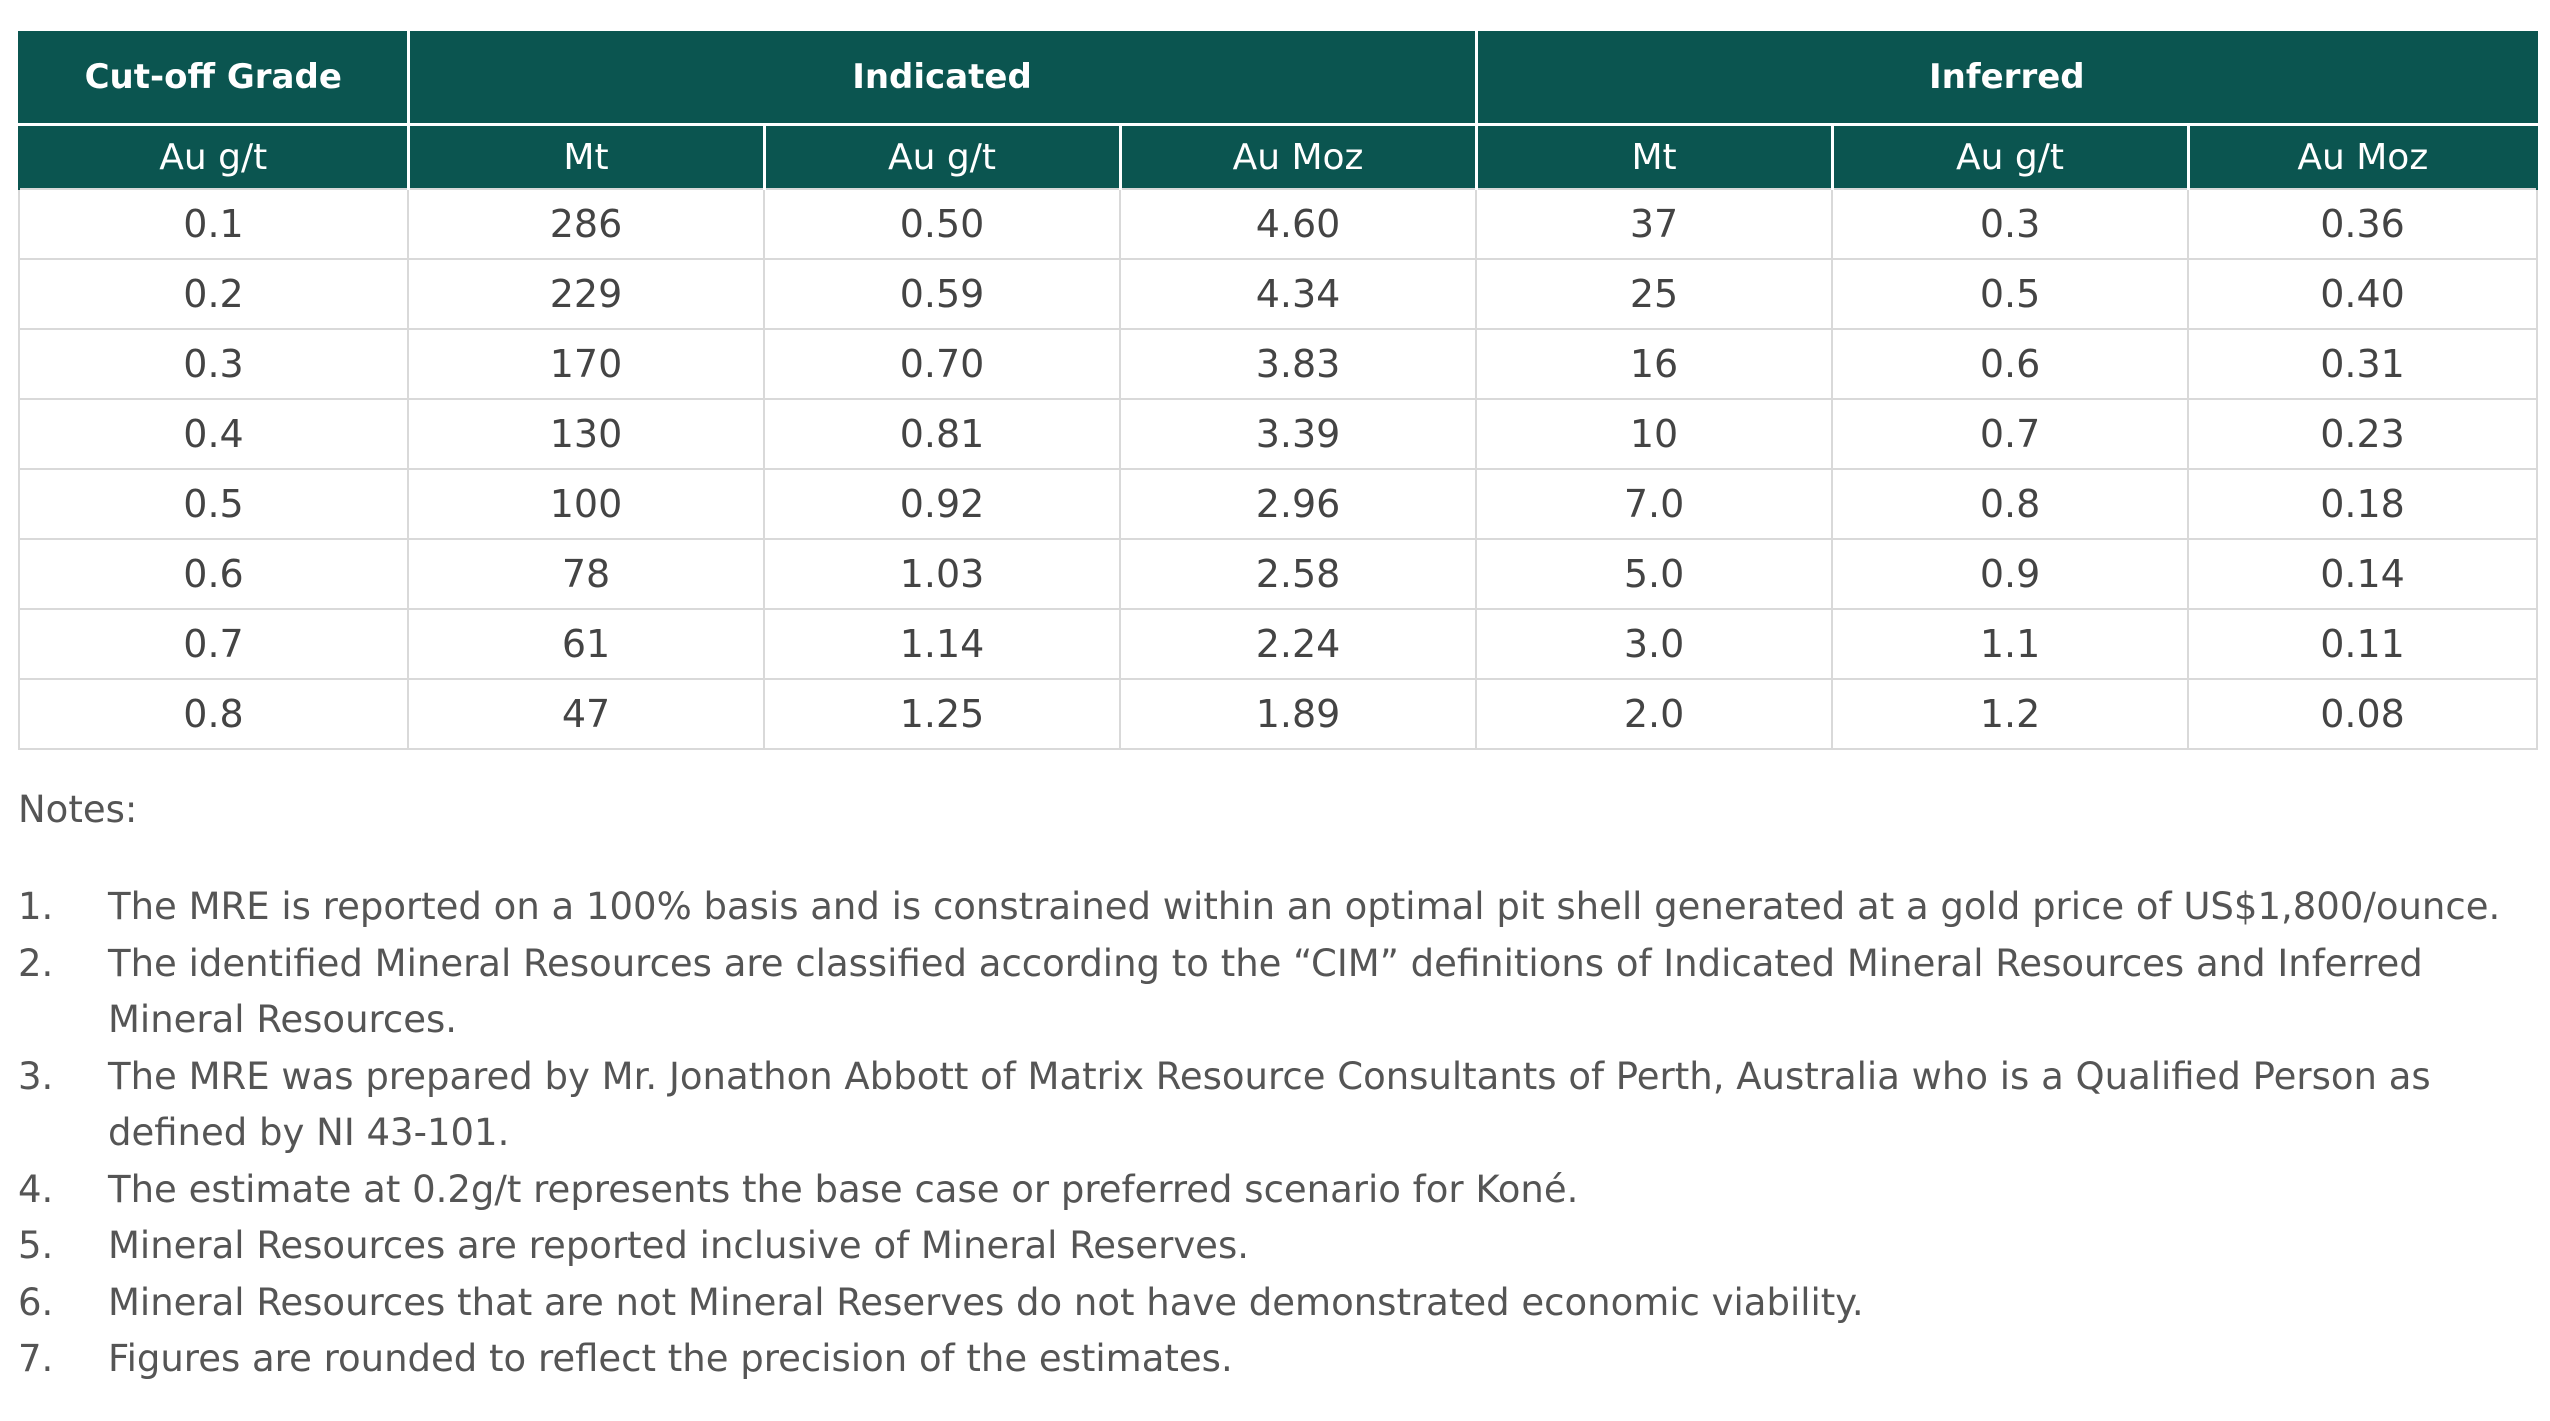  I want to click on table-row: 0.1 286 0.50 4.60 37 0.3 0.36, so click(1278, 224).